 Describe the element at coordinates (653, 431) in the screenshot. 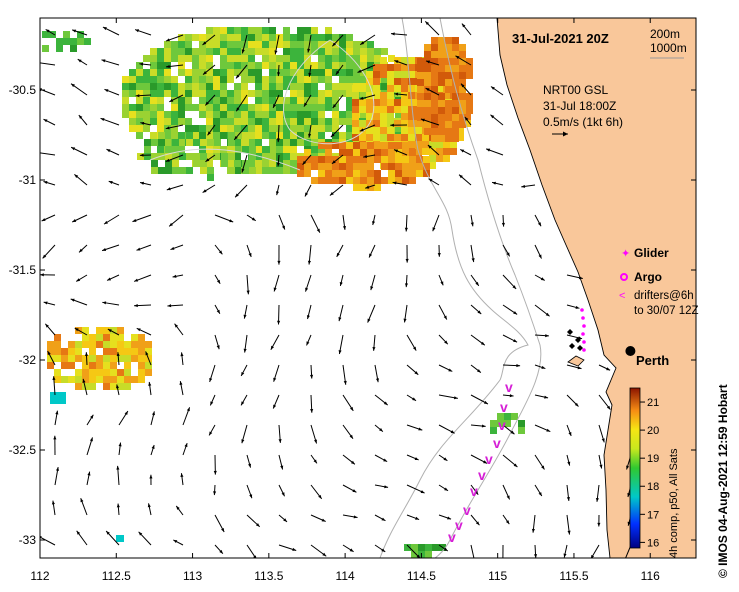

I see `colorbar-tick-label: 20` at that location.